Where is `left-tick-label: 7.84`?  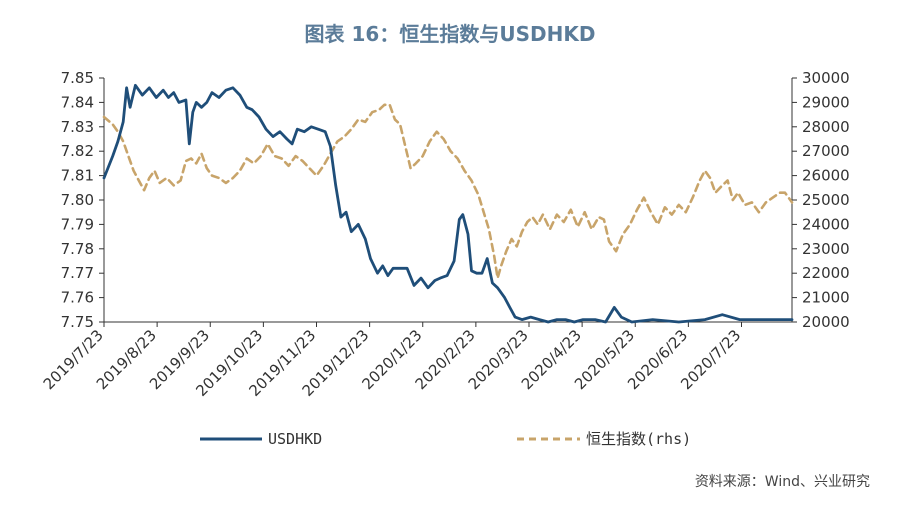
left-tick-label: 7.84 is located at coordinates (77, 102).